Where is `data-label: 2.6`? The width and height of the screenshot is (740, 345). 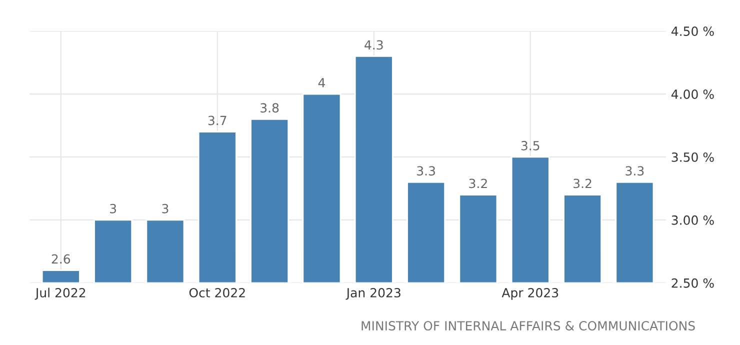 data-label: 2.6 is located at coordinates (61, 259).